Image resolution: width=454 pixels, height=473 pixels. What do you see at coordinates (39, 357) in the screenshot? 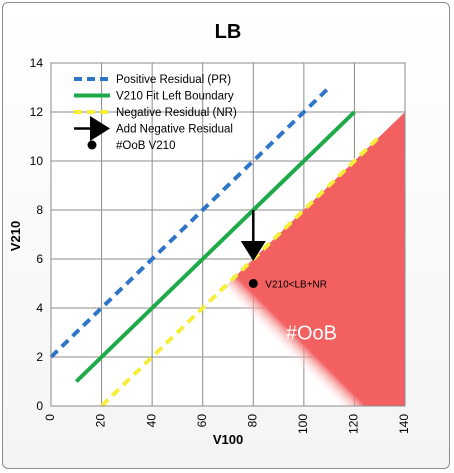
I see `y-tick-label: 2` at bounding box center [39, 357].